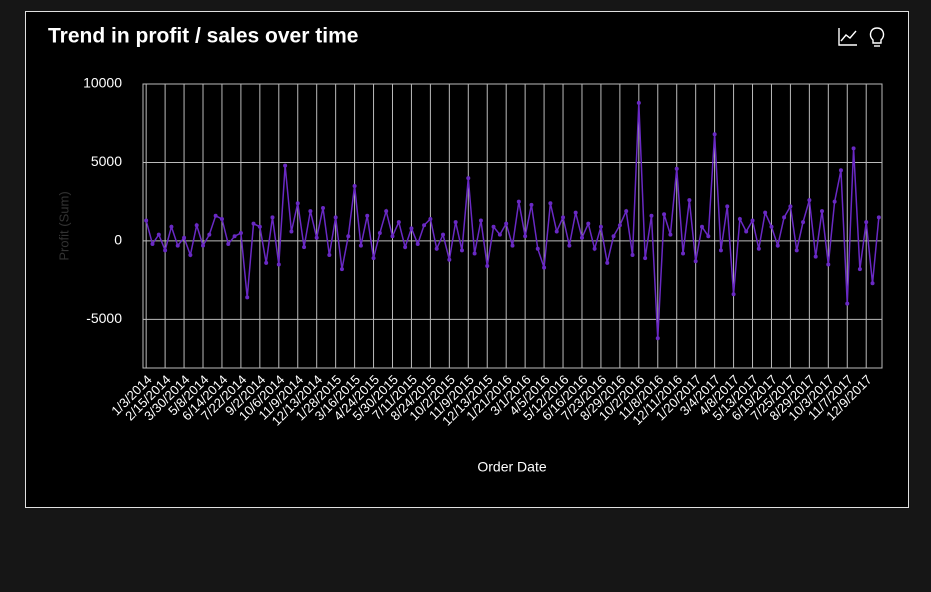 The width and height of the screenshot is (931, 592). I want to click on y-tick-label: 10000, so click(102, 83).